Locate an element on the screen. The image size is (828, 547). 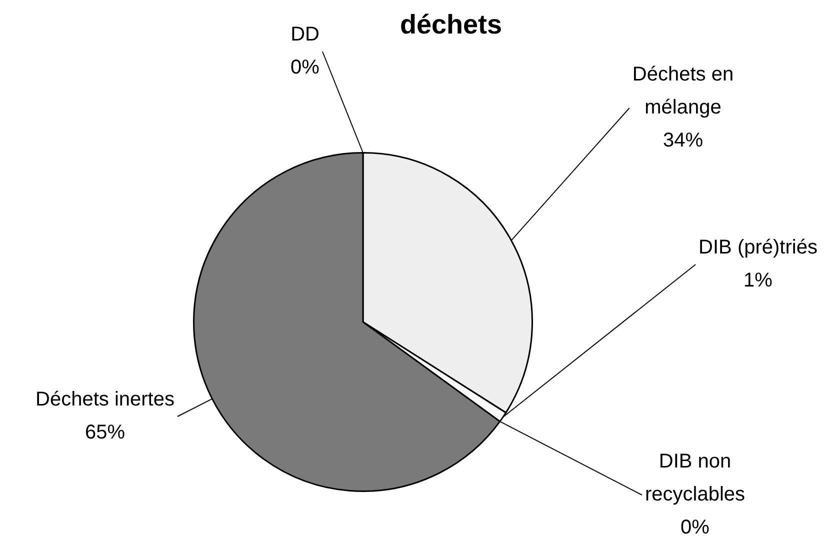
slice-label: DIB (pré)triés is located at coordinates (758, 247).